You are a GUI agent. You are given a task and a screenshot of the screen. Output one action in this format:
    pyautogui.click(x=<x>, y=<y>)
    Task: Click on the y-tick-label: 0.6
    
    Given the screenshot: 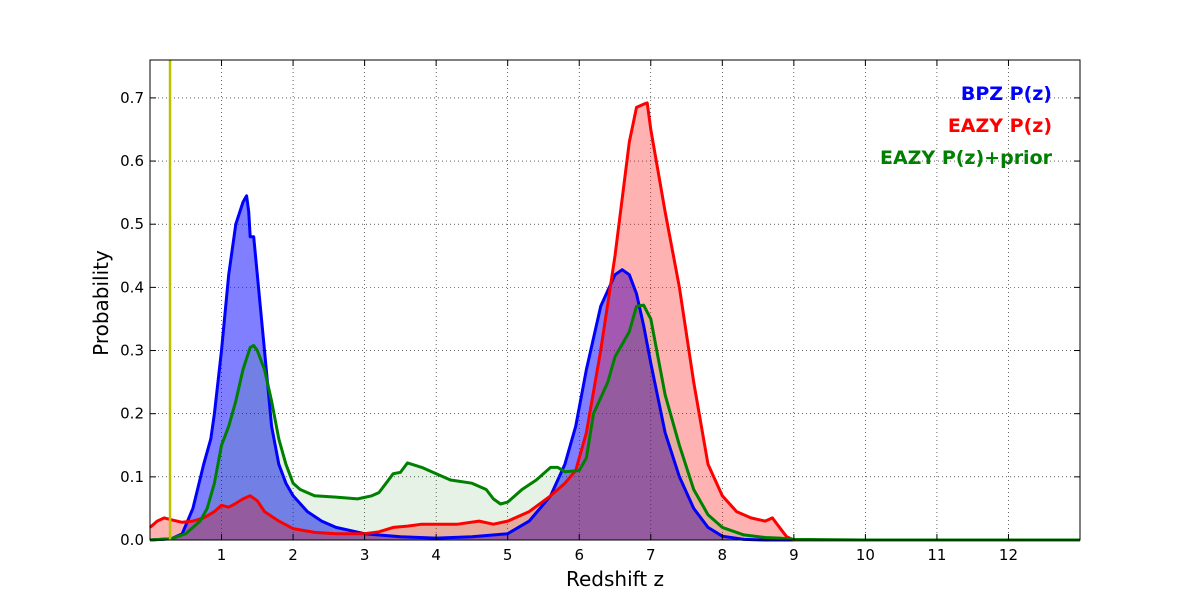 What is the action you would take?
    pyautogui.click(x=132, y=161)
    